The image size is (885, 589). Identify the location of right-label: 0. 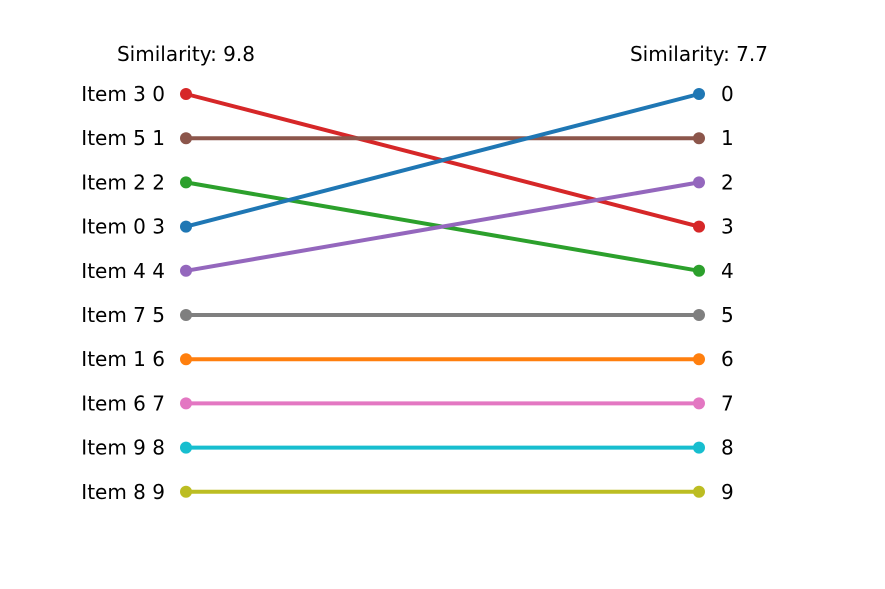
(727, 94).